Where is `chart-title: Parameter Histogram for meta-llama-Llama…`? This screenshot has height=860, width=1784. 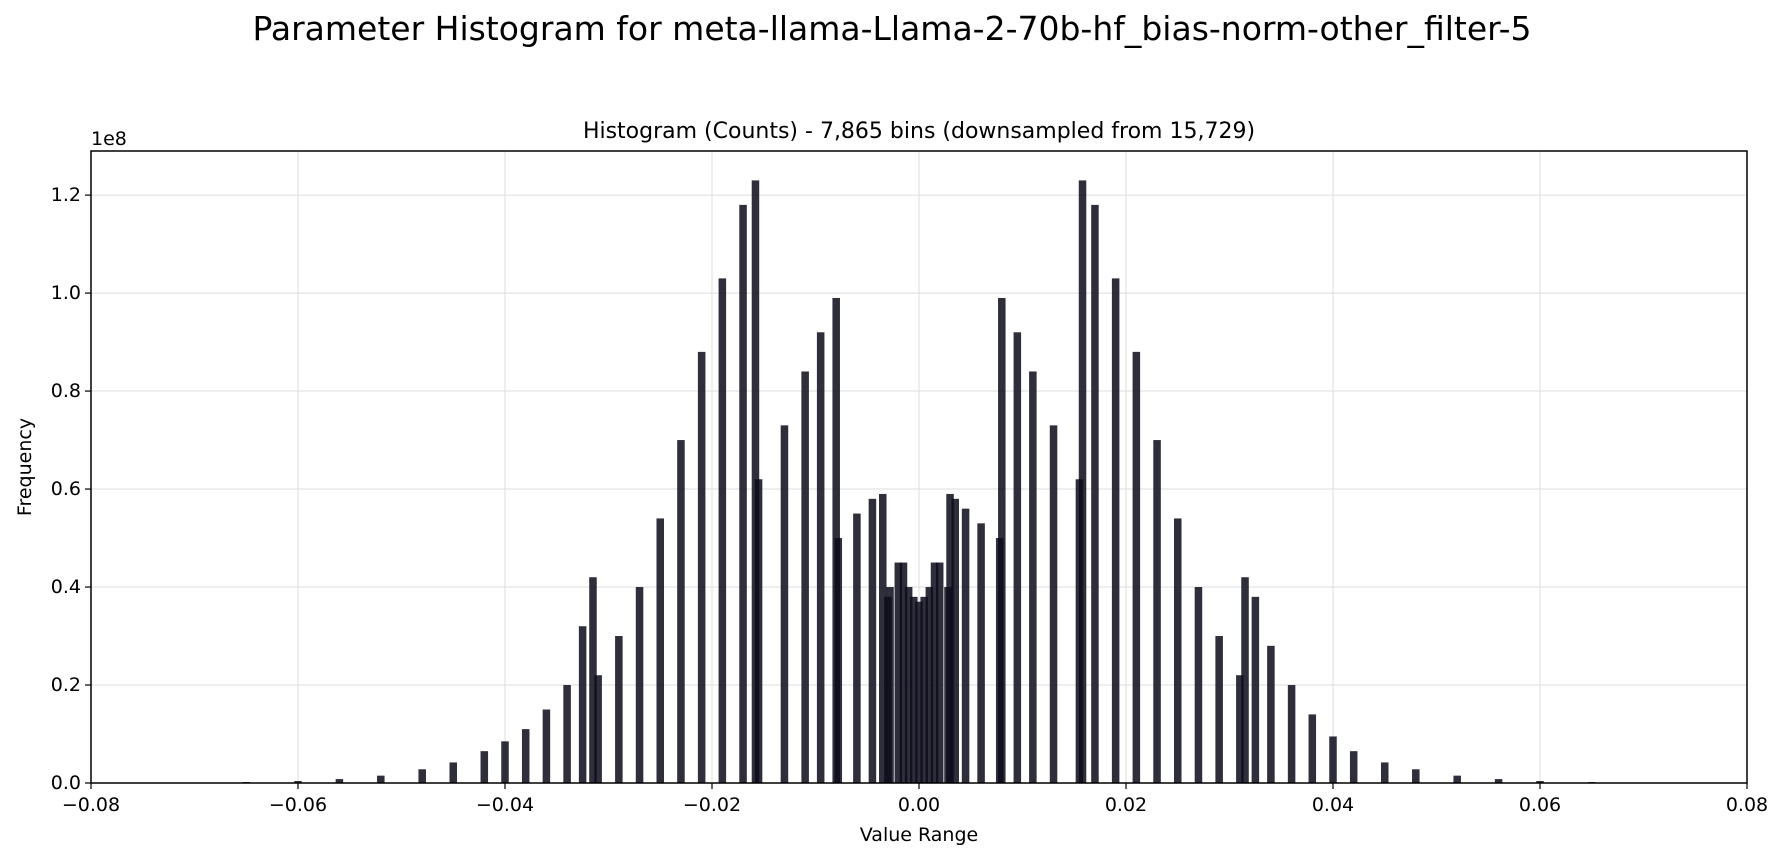
chart-title: Parameter Histogram for meta-llama-Llama… is located at coordinates (891, 28).